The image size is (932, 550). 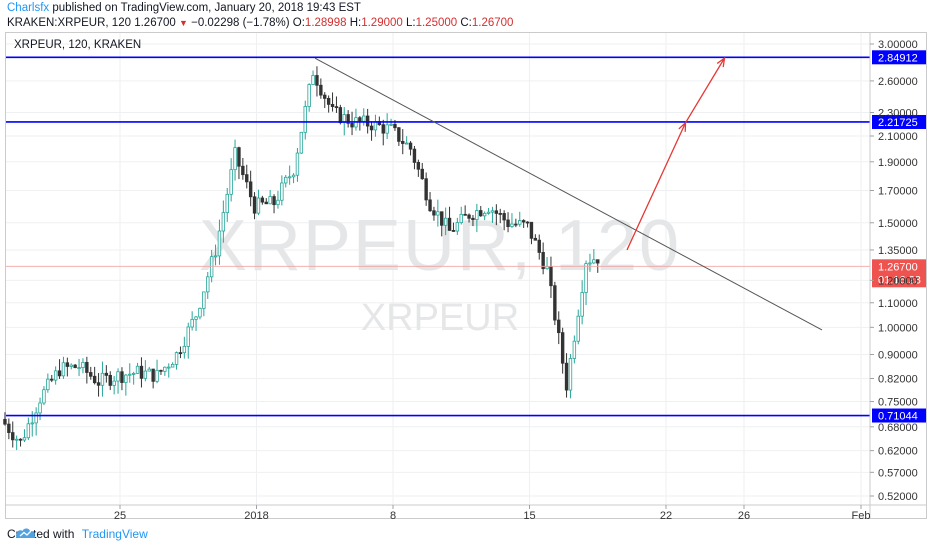 I want to click on time-tick-label: Feb, so click(x=861, y=516).